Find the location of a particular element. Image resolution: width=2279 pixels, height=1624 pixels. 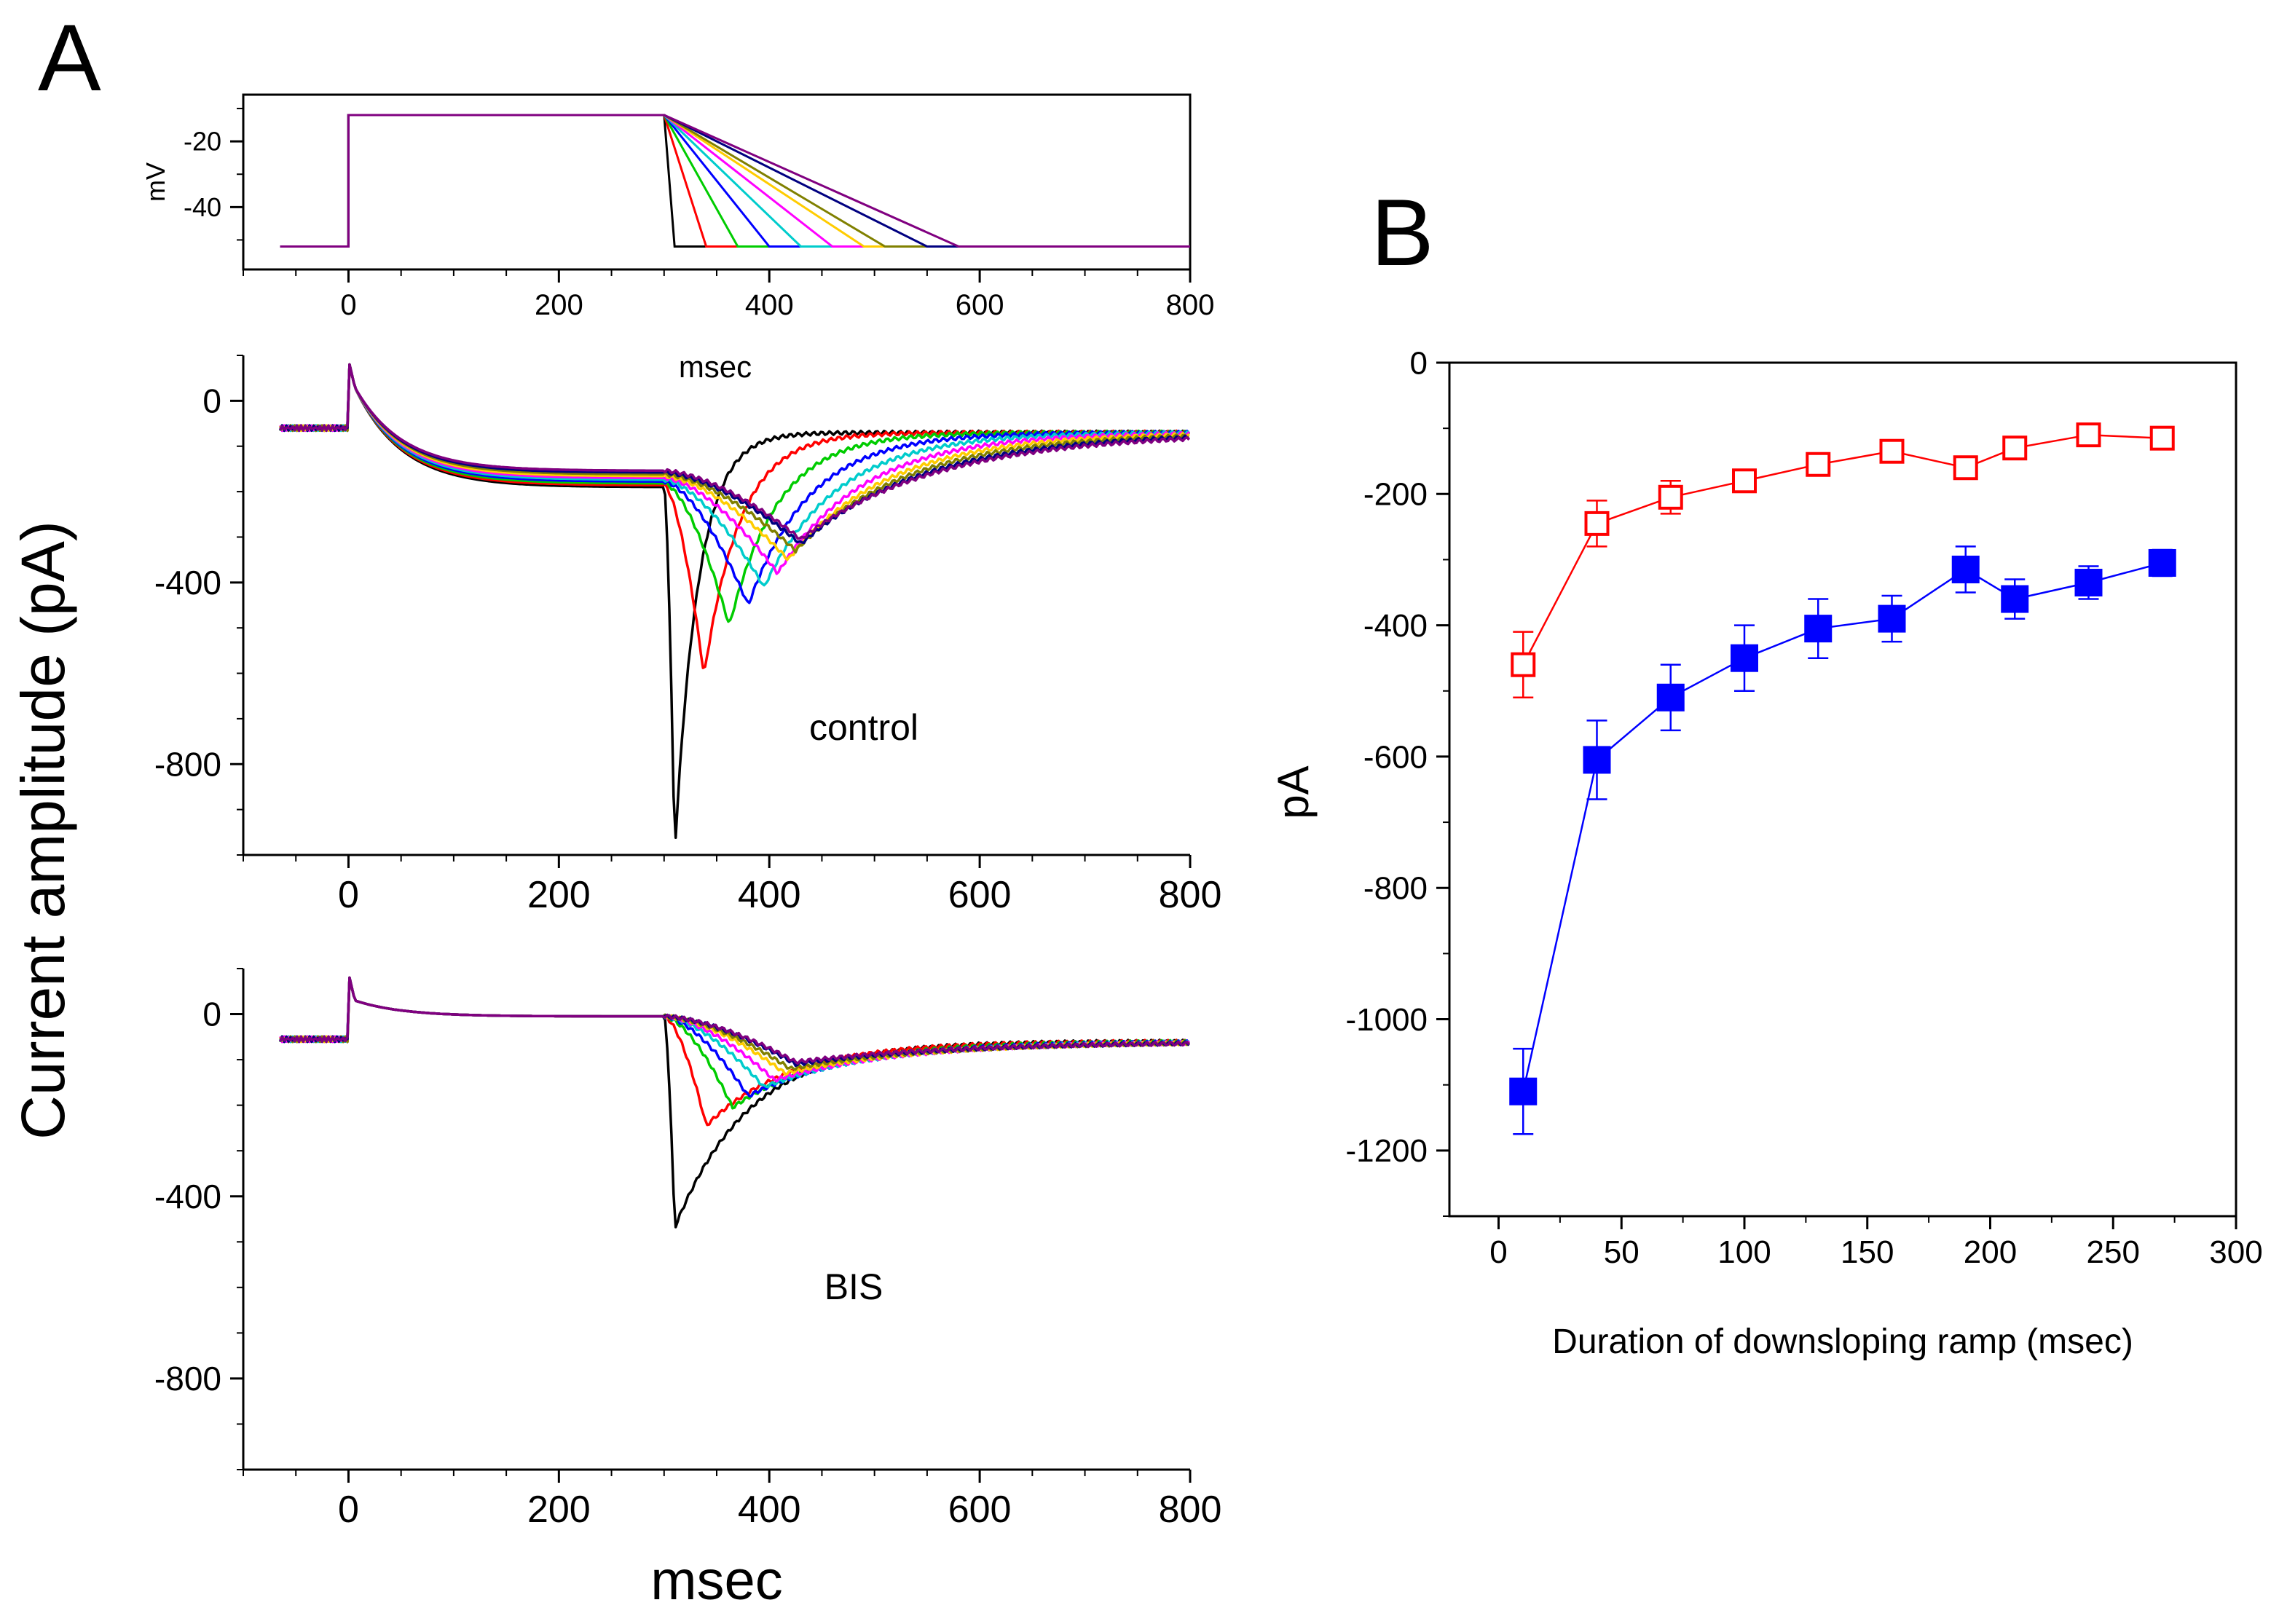

voltage-xtick-label: 200 is located at coordinates (559, 305).